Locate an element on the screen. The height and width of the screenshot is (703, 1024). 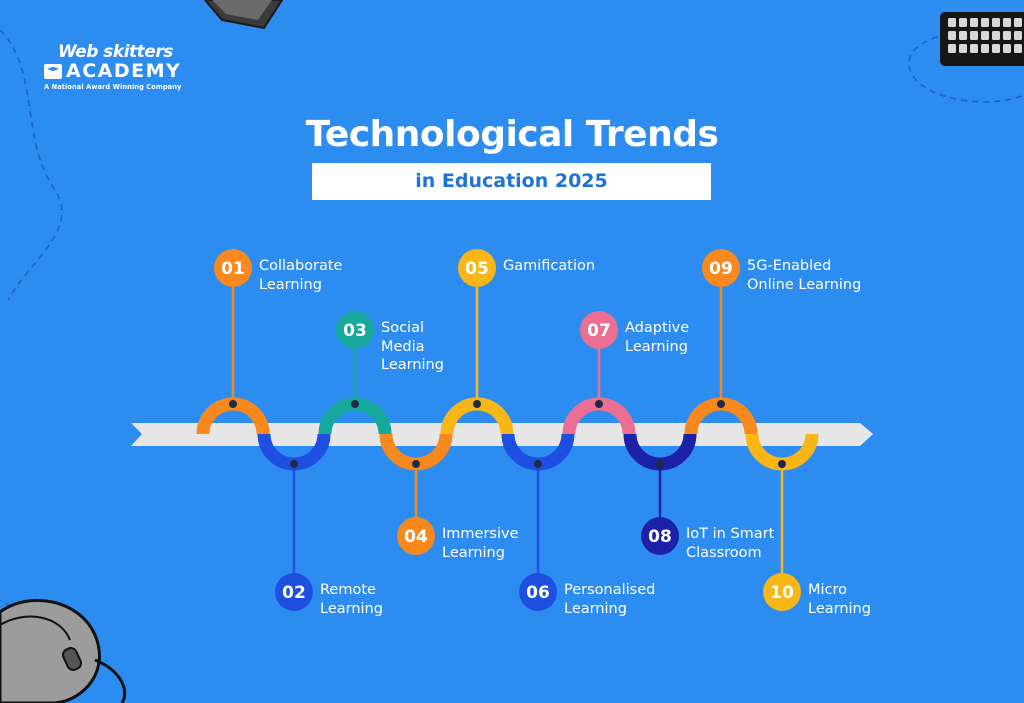
brand-tagline: A National Award Winning Company is located at coordinates (113, 87).